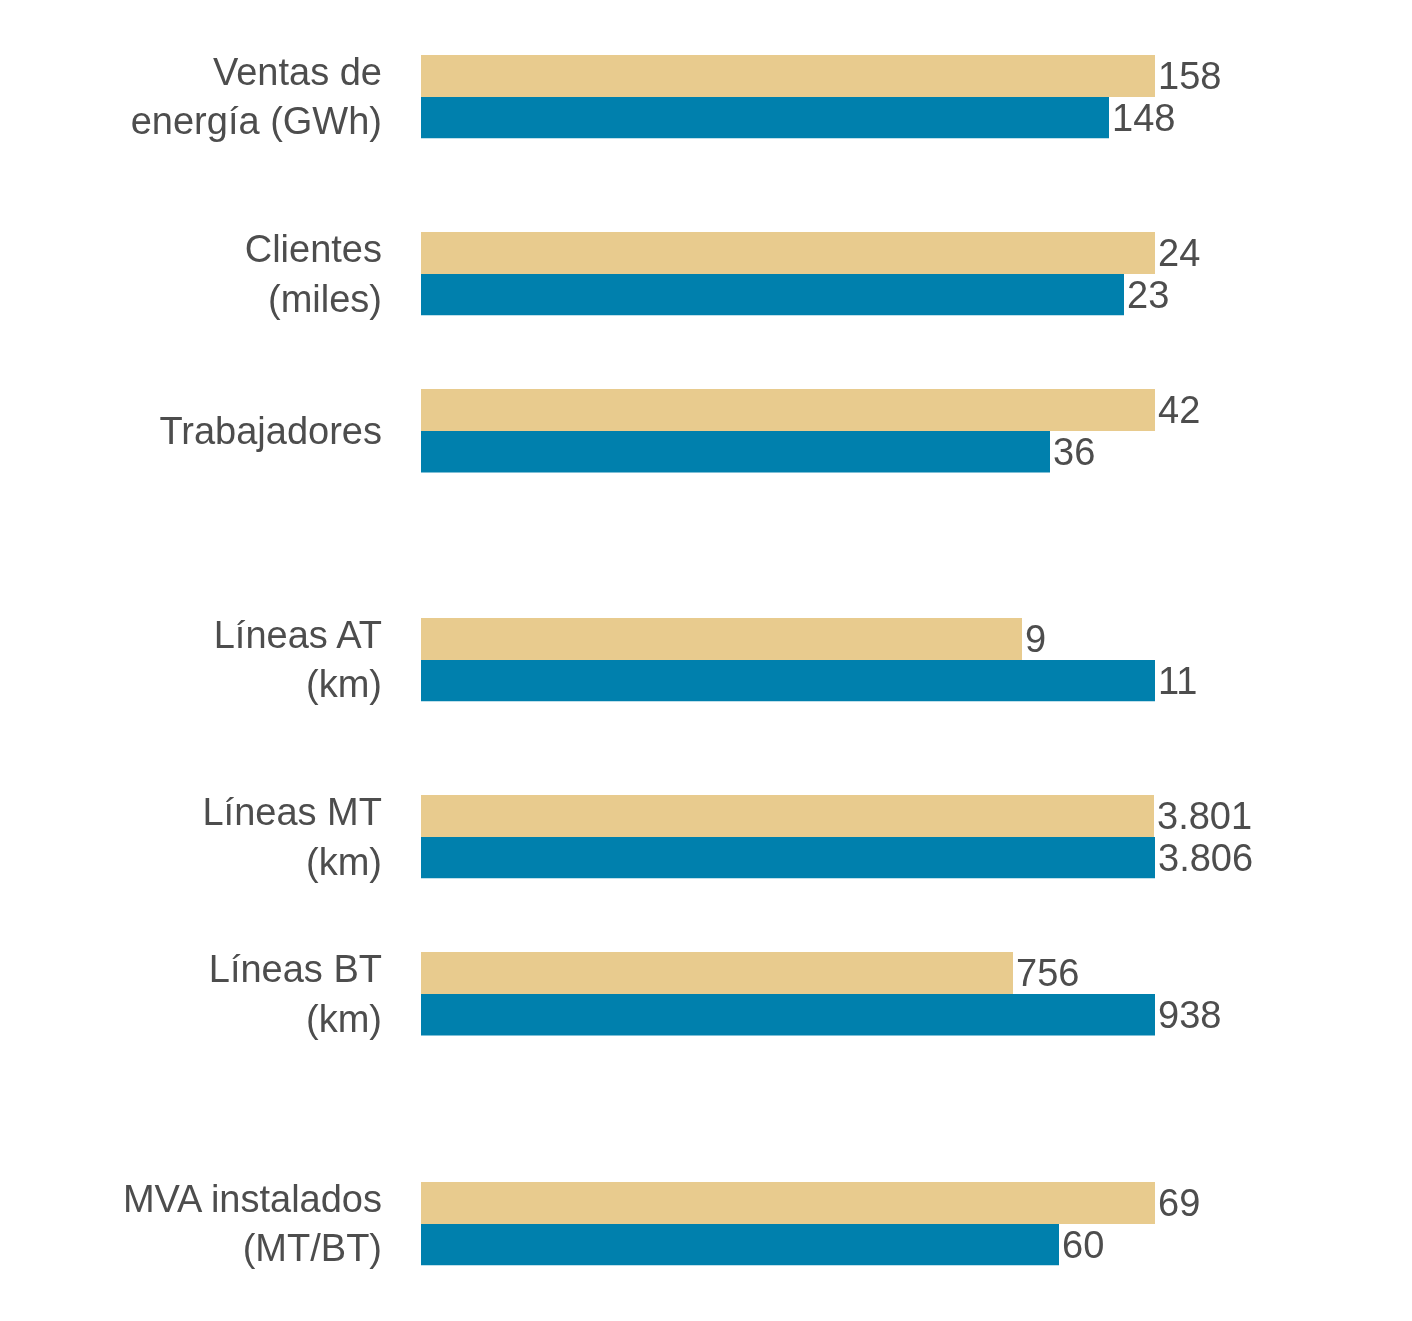  Describe the element at coordinates (252, 1224) in the screenshot. I see `y-tick-label: MVA instalados (MT/BT)` at that location.